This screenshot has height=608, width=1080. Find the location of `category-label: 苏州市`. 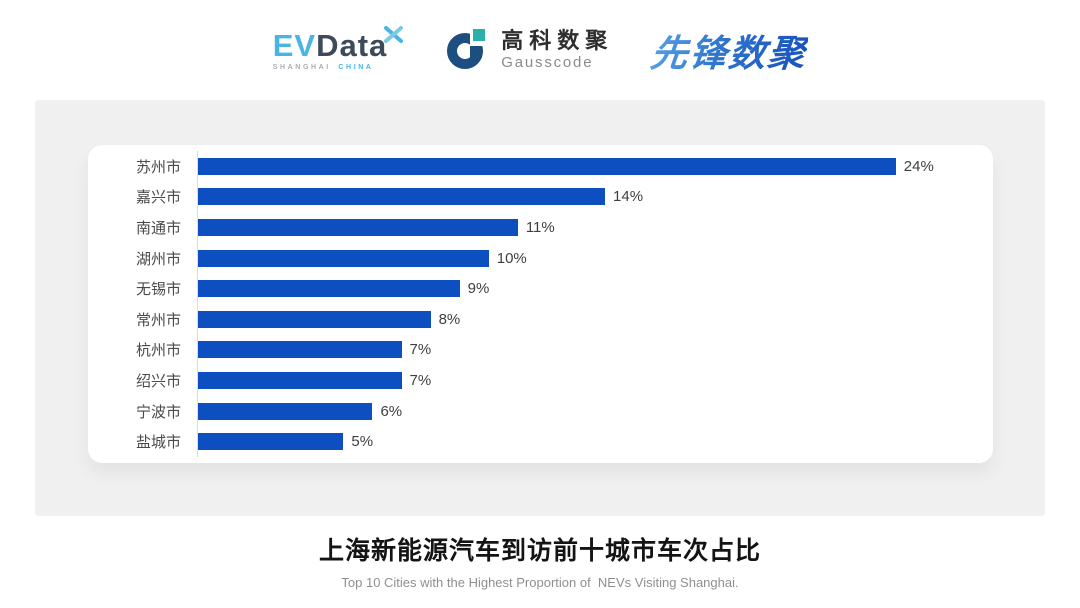

category-label: 苏州市 is located at coordinates (158, 167).